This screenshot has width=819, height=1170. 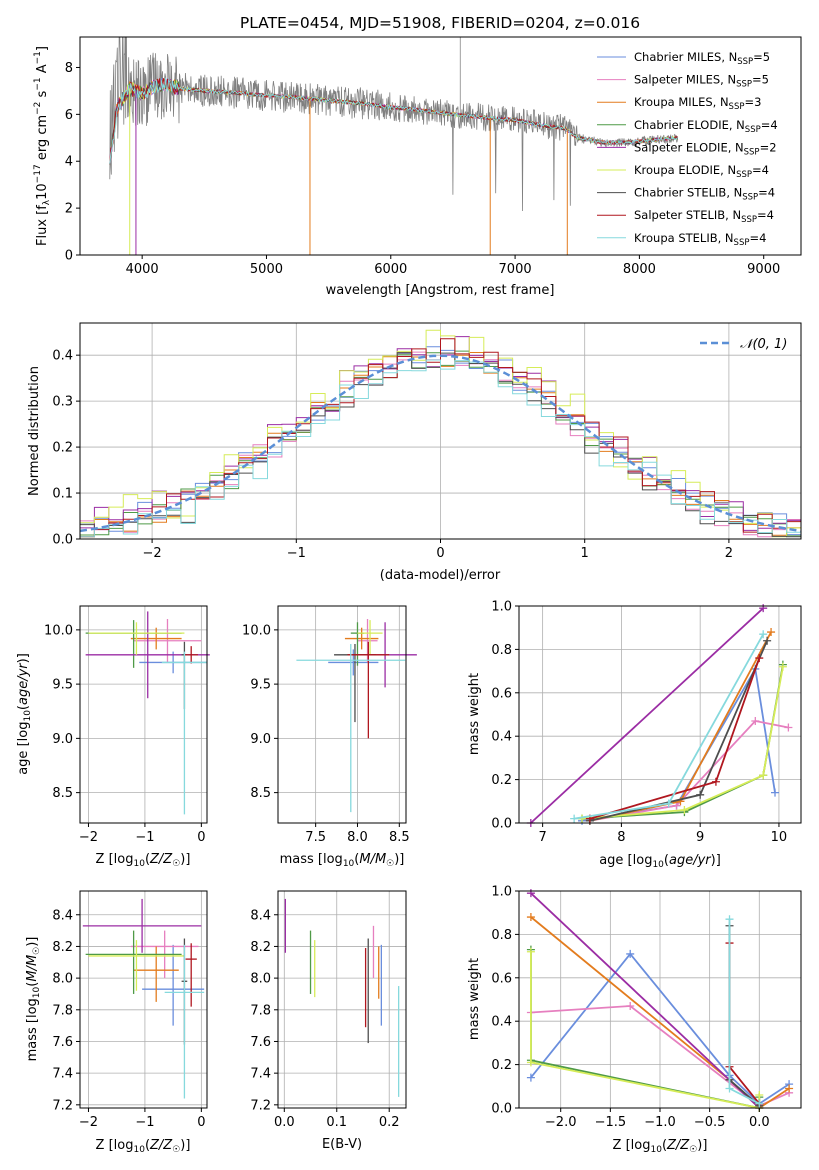 What do you see at coordinates (399, 837) in the screenshot?
I see `x-tick-label: 8.5` at bounding box center [399, 837].